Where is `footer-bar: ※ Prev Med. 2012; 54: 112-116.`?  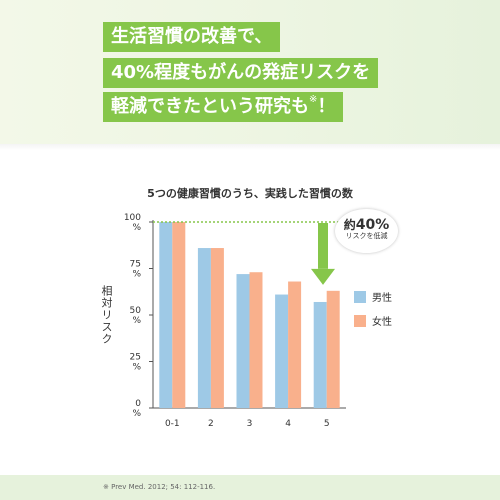
footer-bar: ※ Prev Med. 2012; 54: 112-116. is located at coordinates (250, 487).